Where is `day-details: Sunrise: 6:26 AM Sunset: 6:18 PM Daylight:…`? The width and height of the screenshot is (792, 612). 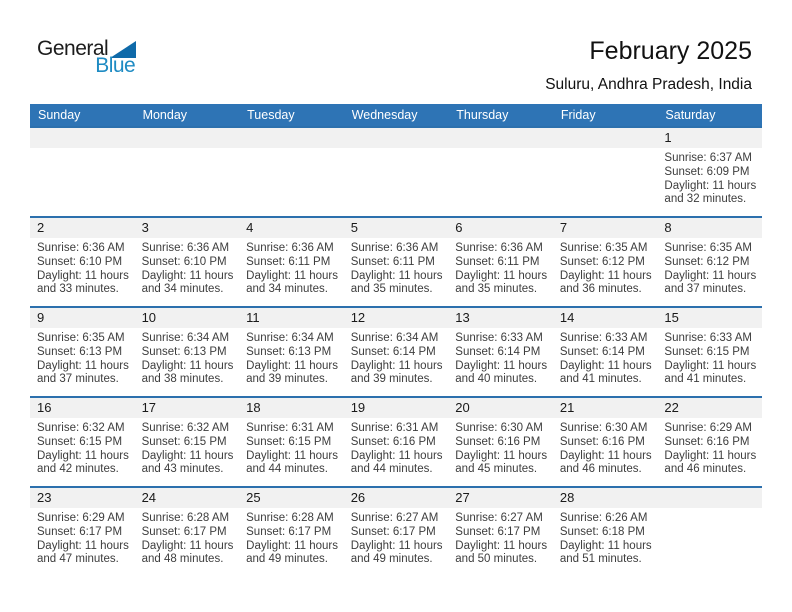 day-details: Sunrise: 6:26 AM Sunset: 6:18 PM Daylight:… is located at coordinates (605, 537).